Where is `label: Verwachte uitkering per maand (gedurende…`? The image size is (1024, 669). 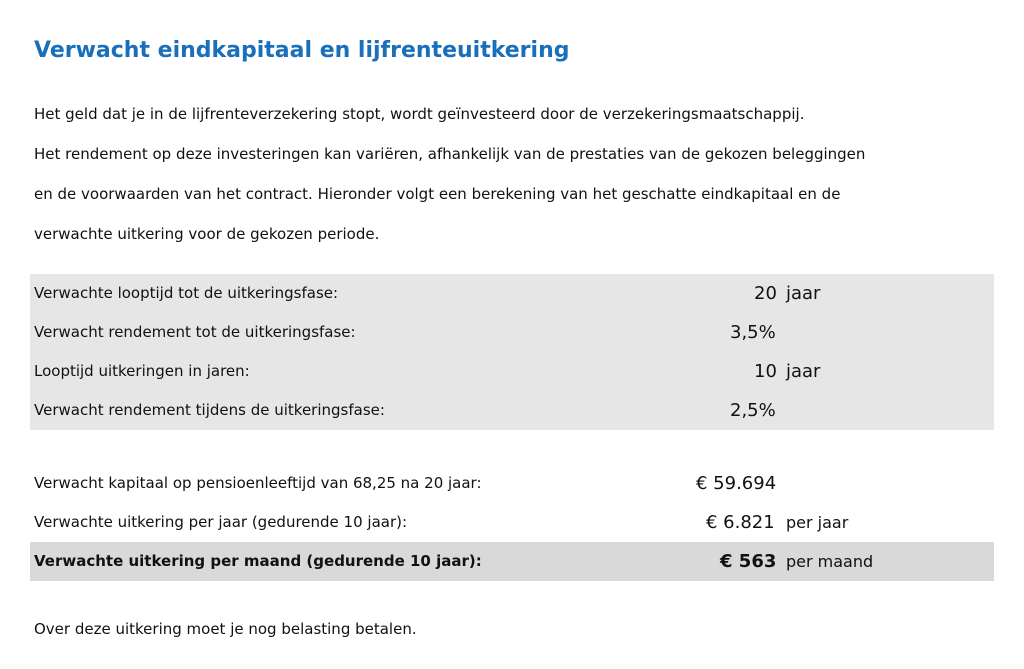 label: Verwachte uitkering per maand (gedurende… is located at coordinates (258, 561).